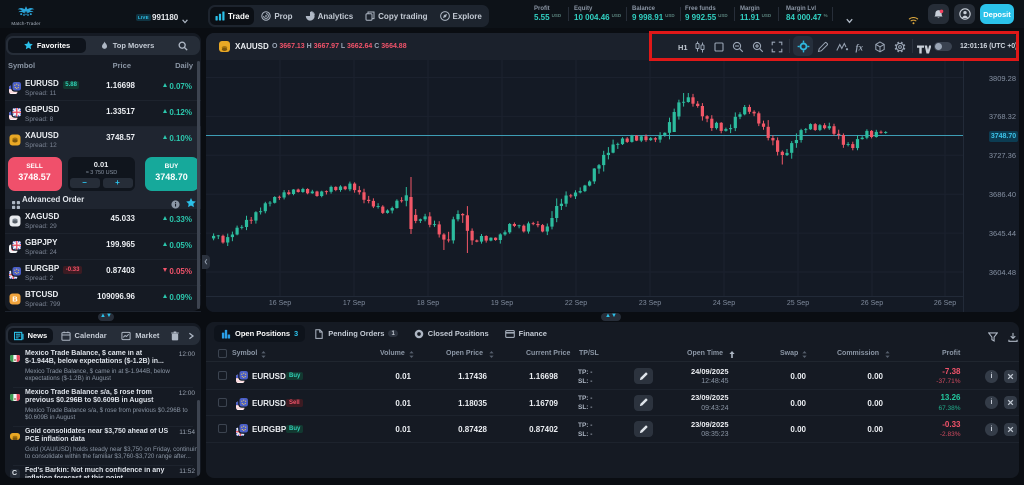 This screenshot has width=1024, height=485. Describe the element at coordinates (860, 48) in the screenshot. I see `svg-text: fx` at that location.